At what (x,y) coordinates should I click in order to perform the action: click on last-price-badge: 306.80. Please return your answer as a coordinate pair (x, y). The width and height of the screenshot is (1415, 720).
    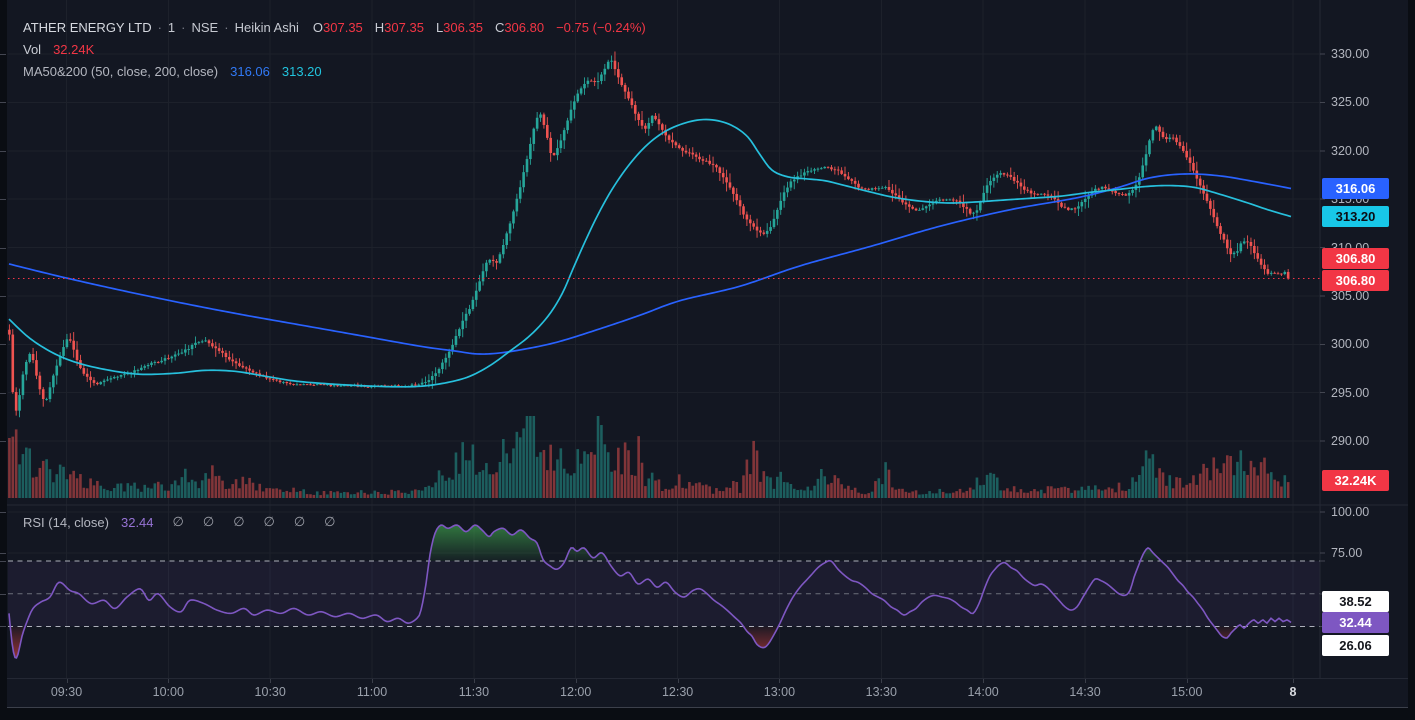
    Looking at the image, I should click on (1355, 280).